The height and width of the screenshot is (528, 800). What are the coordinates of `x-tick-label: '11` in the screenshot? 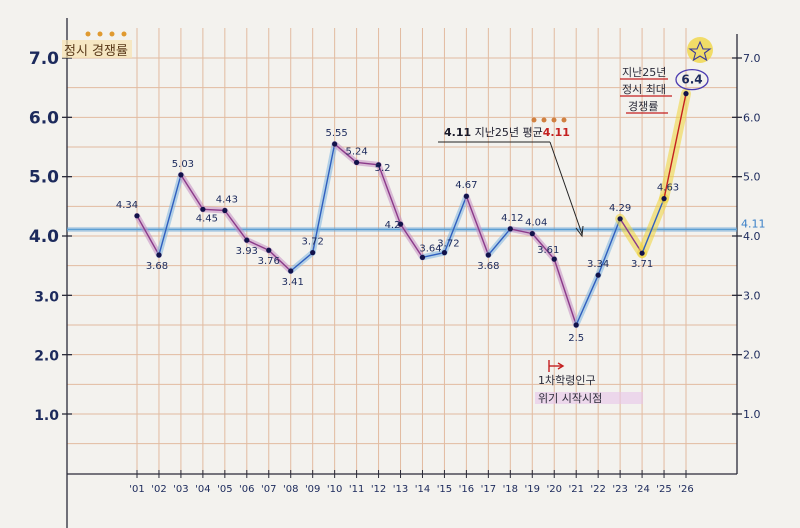 It's located at (356, 489).